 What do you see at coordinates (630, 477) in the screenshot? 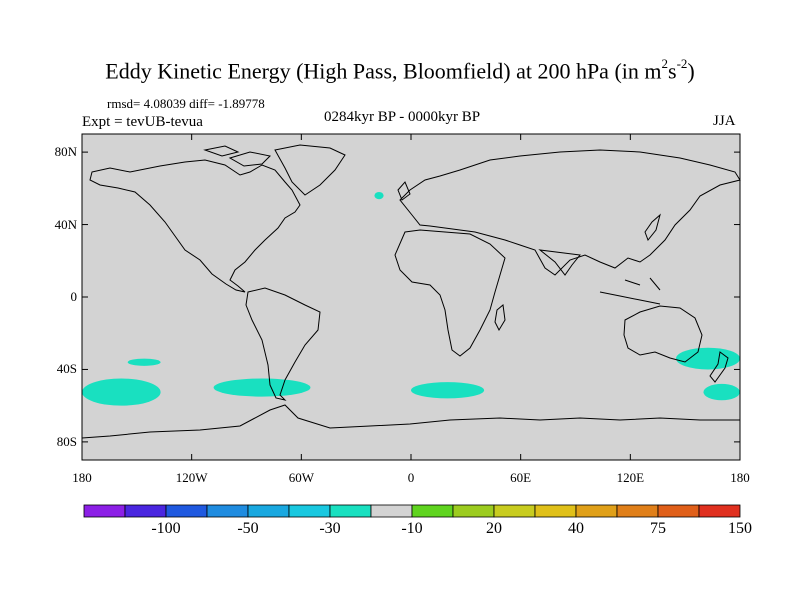
I see `lon-label: 120E` at bounding box center [630, 477].